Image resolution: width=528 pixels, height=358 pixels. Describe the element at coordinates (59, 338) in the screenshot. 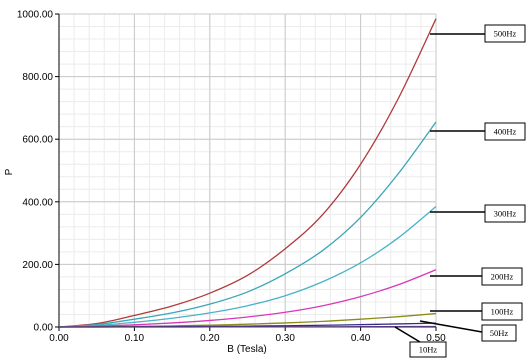

I see `x-tick-label: 0.00` at that location.